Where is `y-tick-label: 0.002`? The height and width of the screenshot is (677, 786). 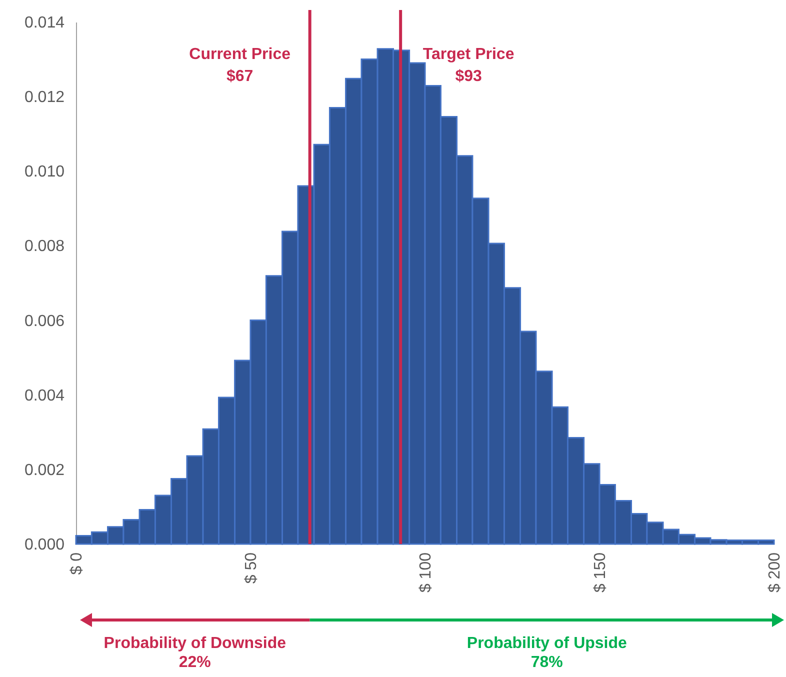 y-tick-label: 0.002 is located at coordinates (44, 470).